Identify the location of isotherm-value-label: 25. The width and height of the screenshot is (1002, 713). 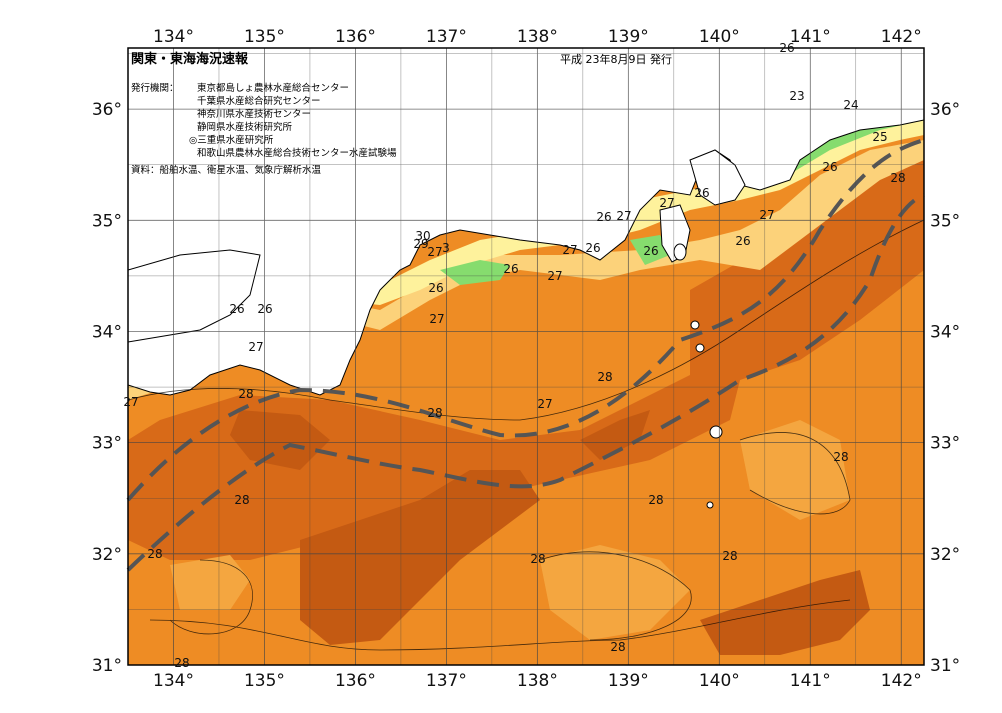
(879, 137).